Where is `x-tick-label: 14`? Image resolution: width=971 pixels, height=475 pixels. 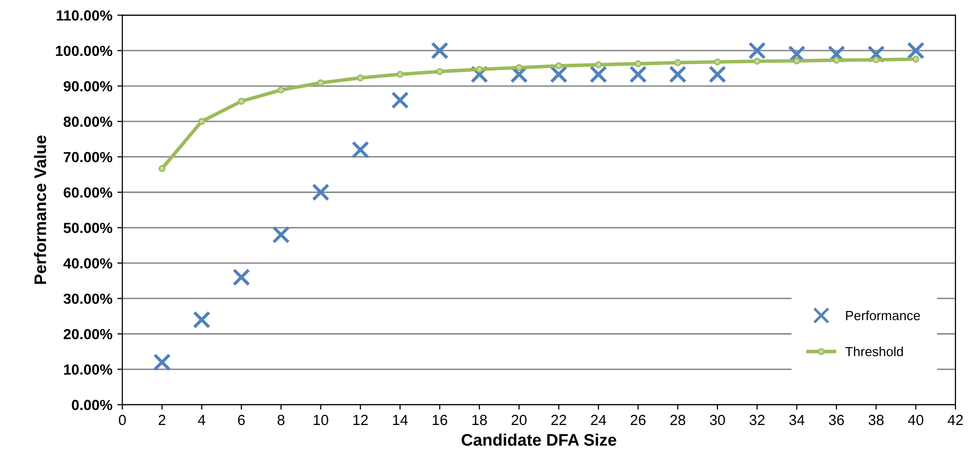
x-tick-label: 14 is located at coordinates (400, 419).